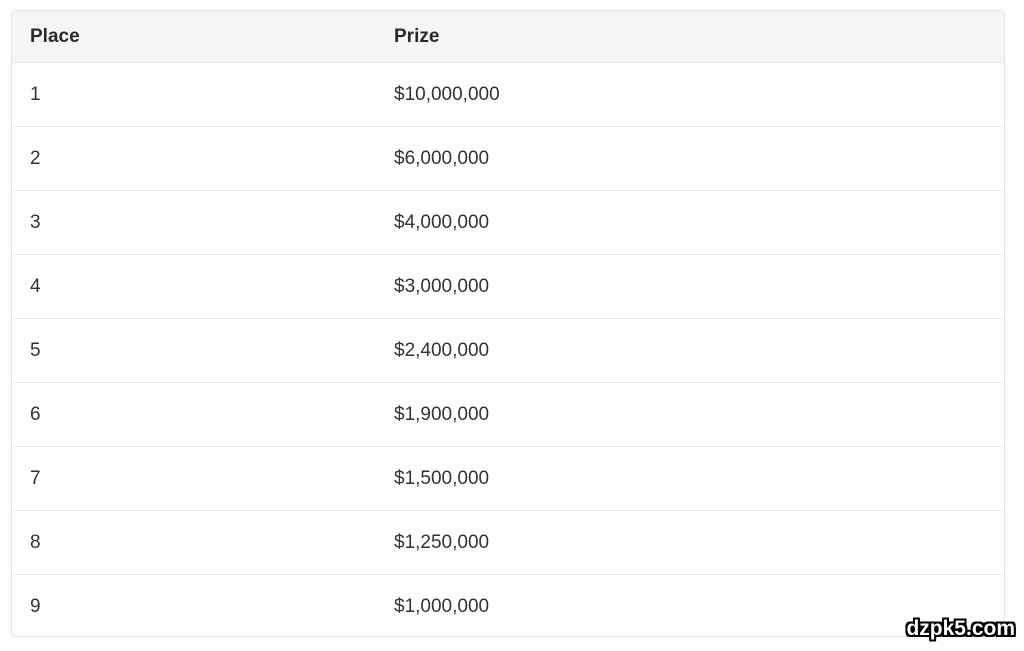  I want to click on place-cell: 5, so click(194, 350).